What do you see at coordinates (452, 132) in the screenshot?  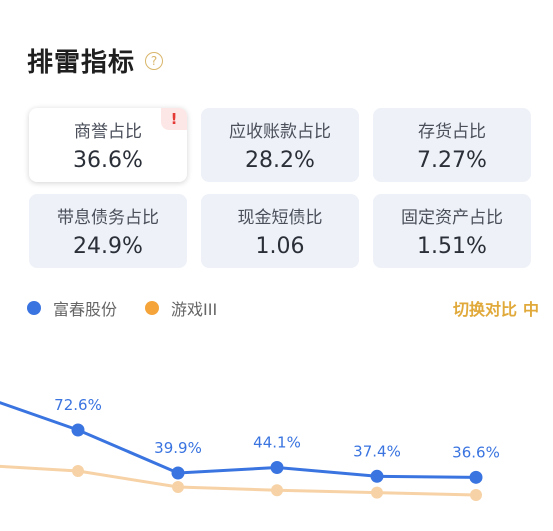 I see `metric-label: 存货占比` at bounding box center [452, 132].